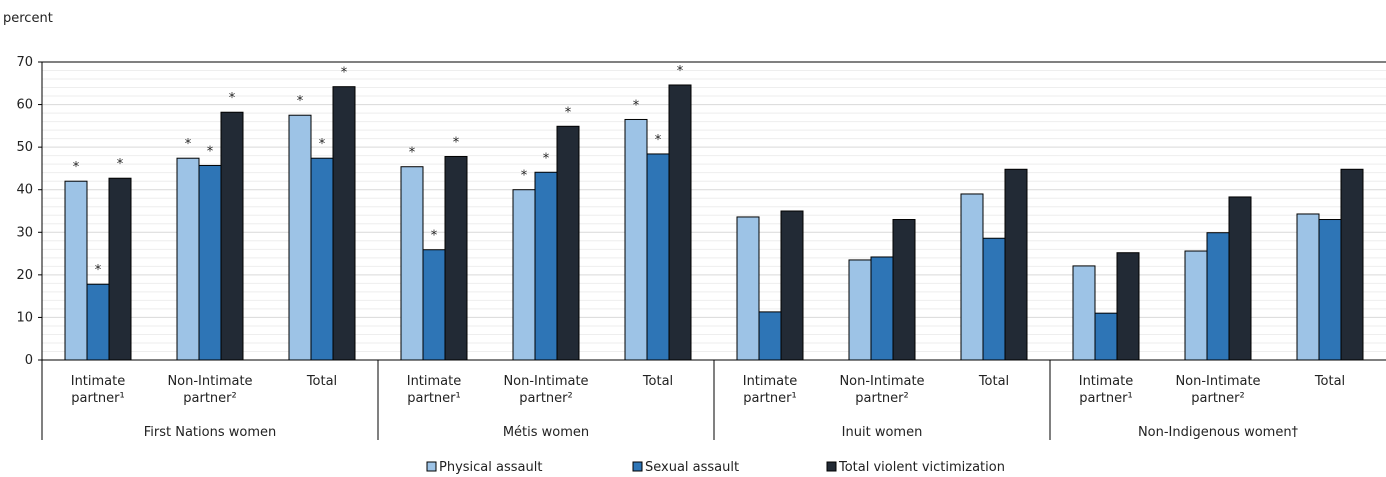 Image resolution: width=1386 pixels, height=477 pixels. What do you see at coordinates (24, 275) in the screenshot?
I see `y-tick-label: 20` at bounding box center [24, 275].